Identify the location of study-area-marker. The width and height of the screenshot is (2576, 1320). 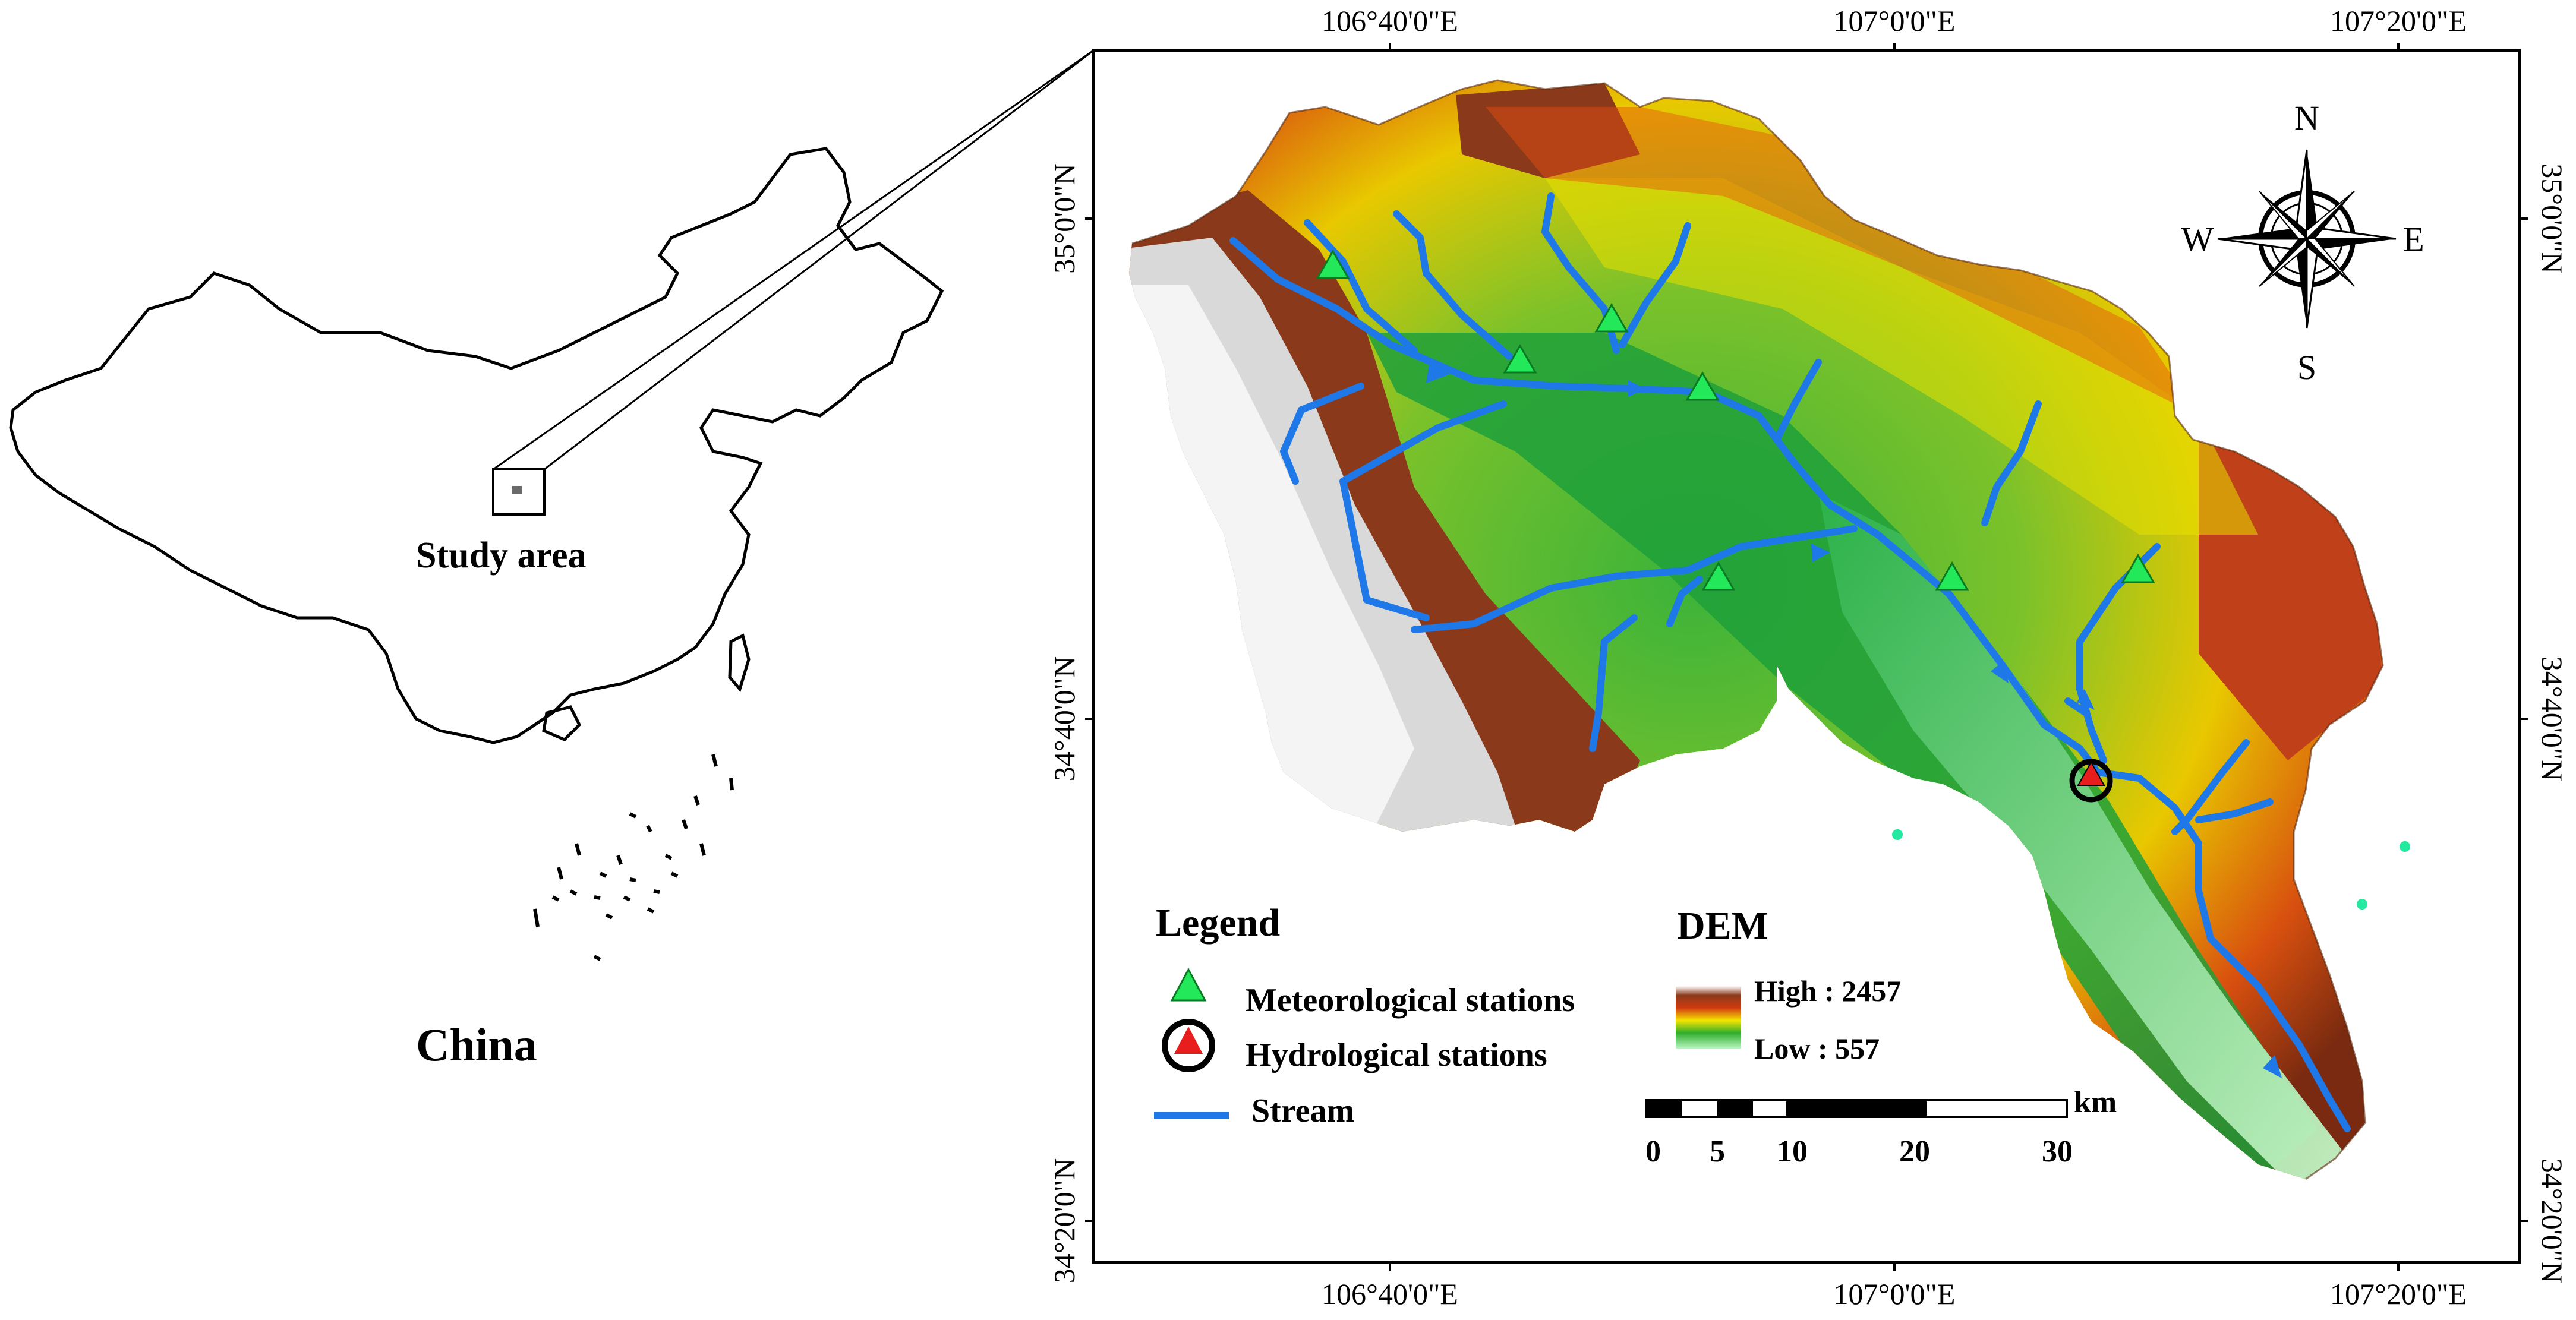
(517, 490).